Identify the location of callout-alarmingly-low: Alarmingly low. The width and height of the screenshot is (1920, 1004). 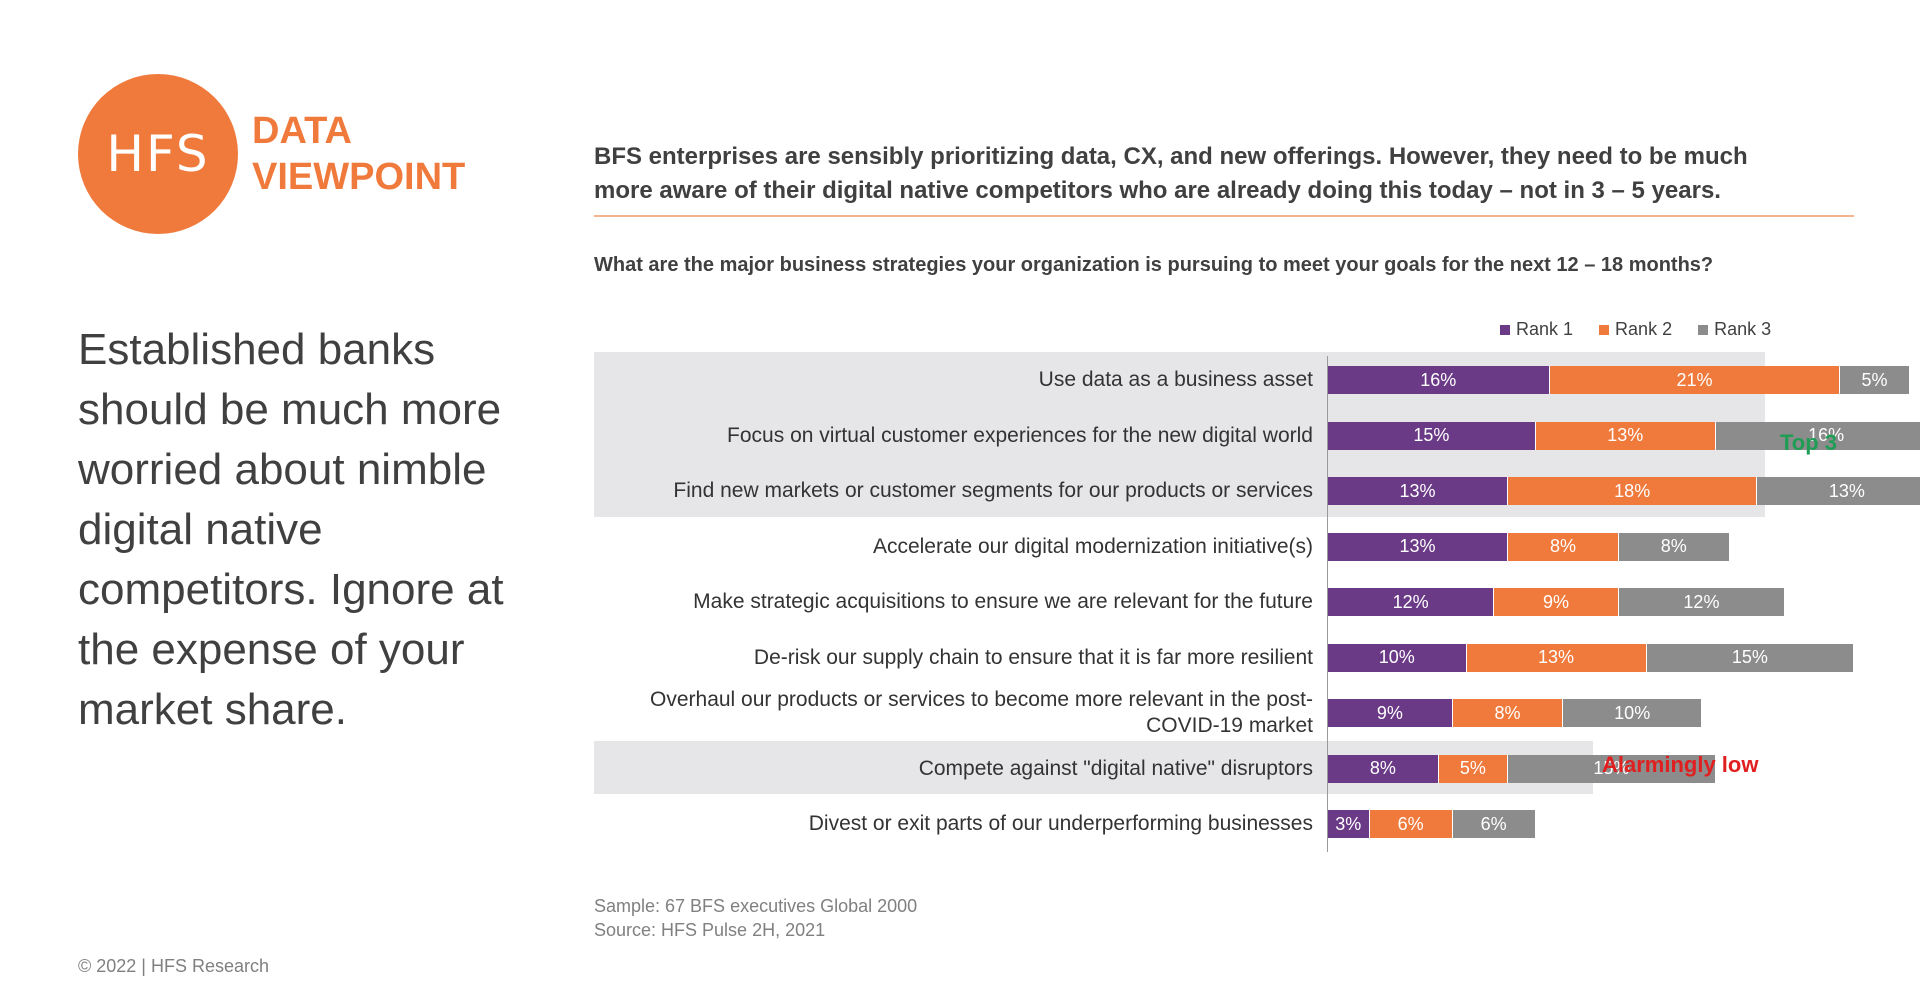
(1680, 764).